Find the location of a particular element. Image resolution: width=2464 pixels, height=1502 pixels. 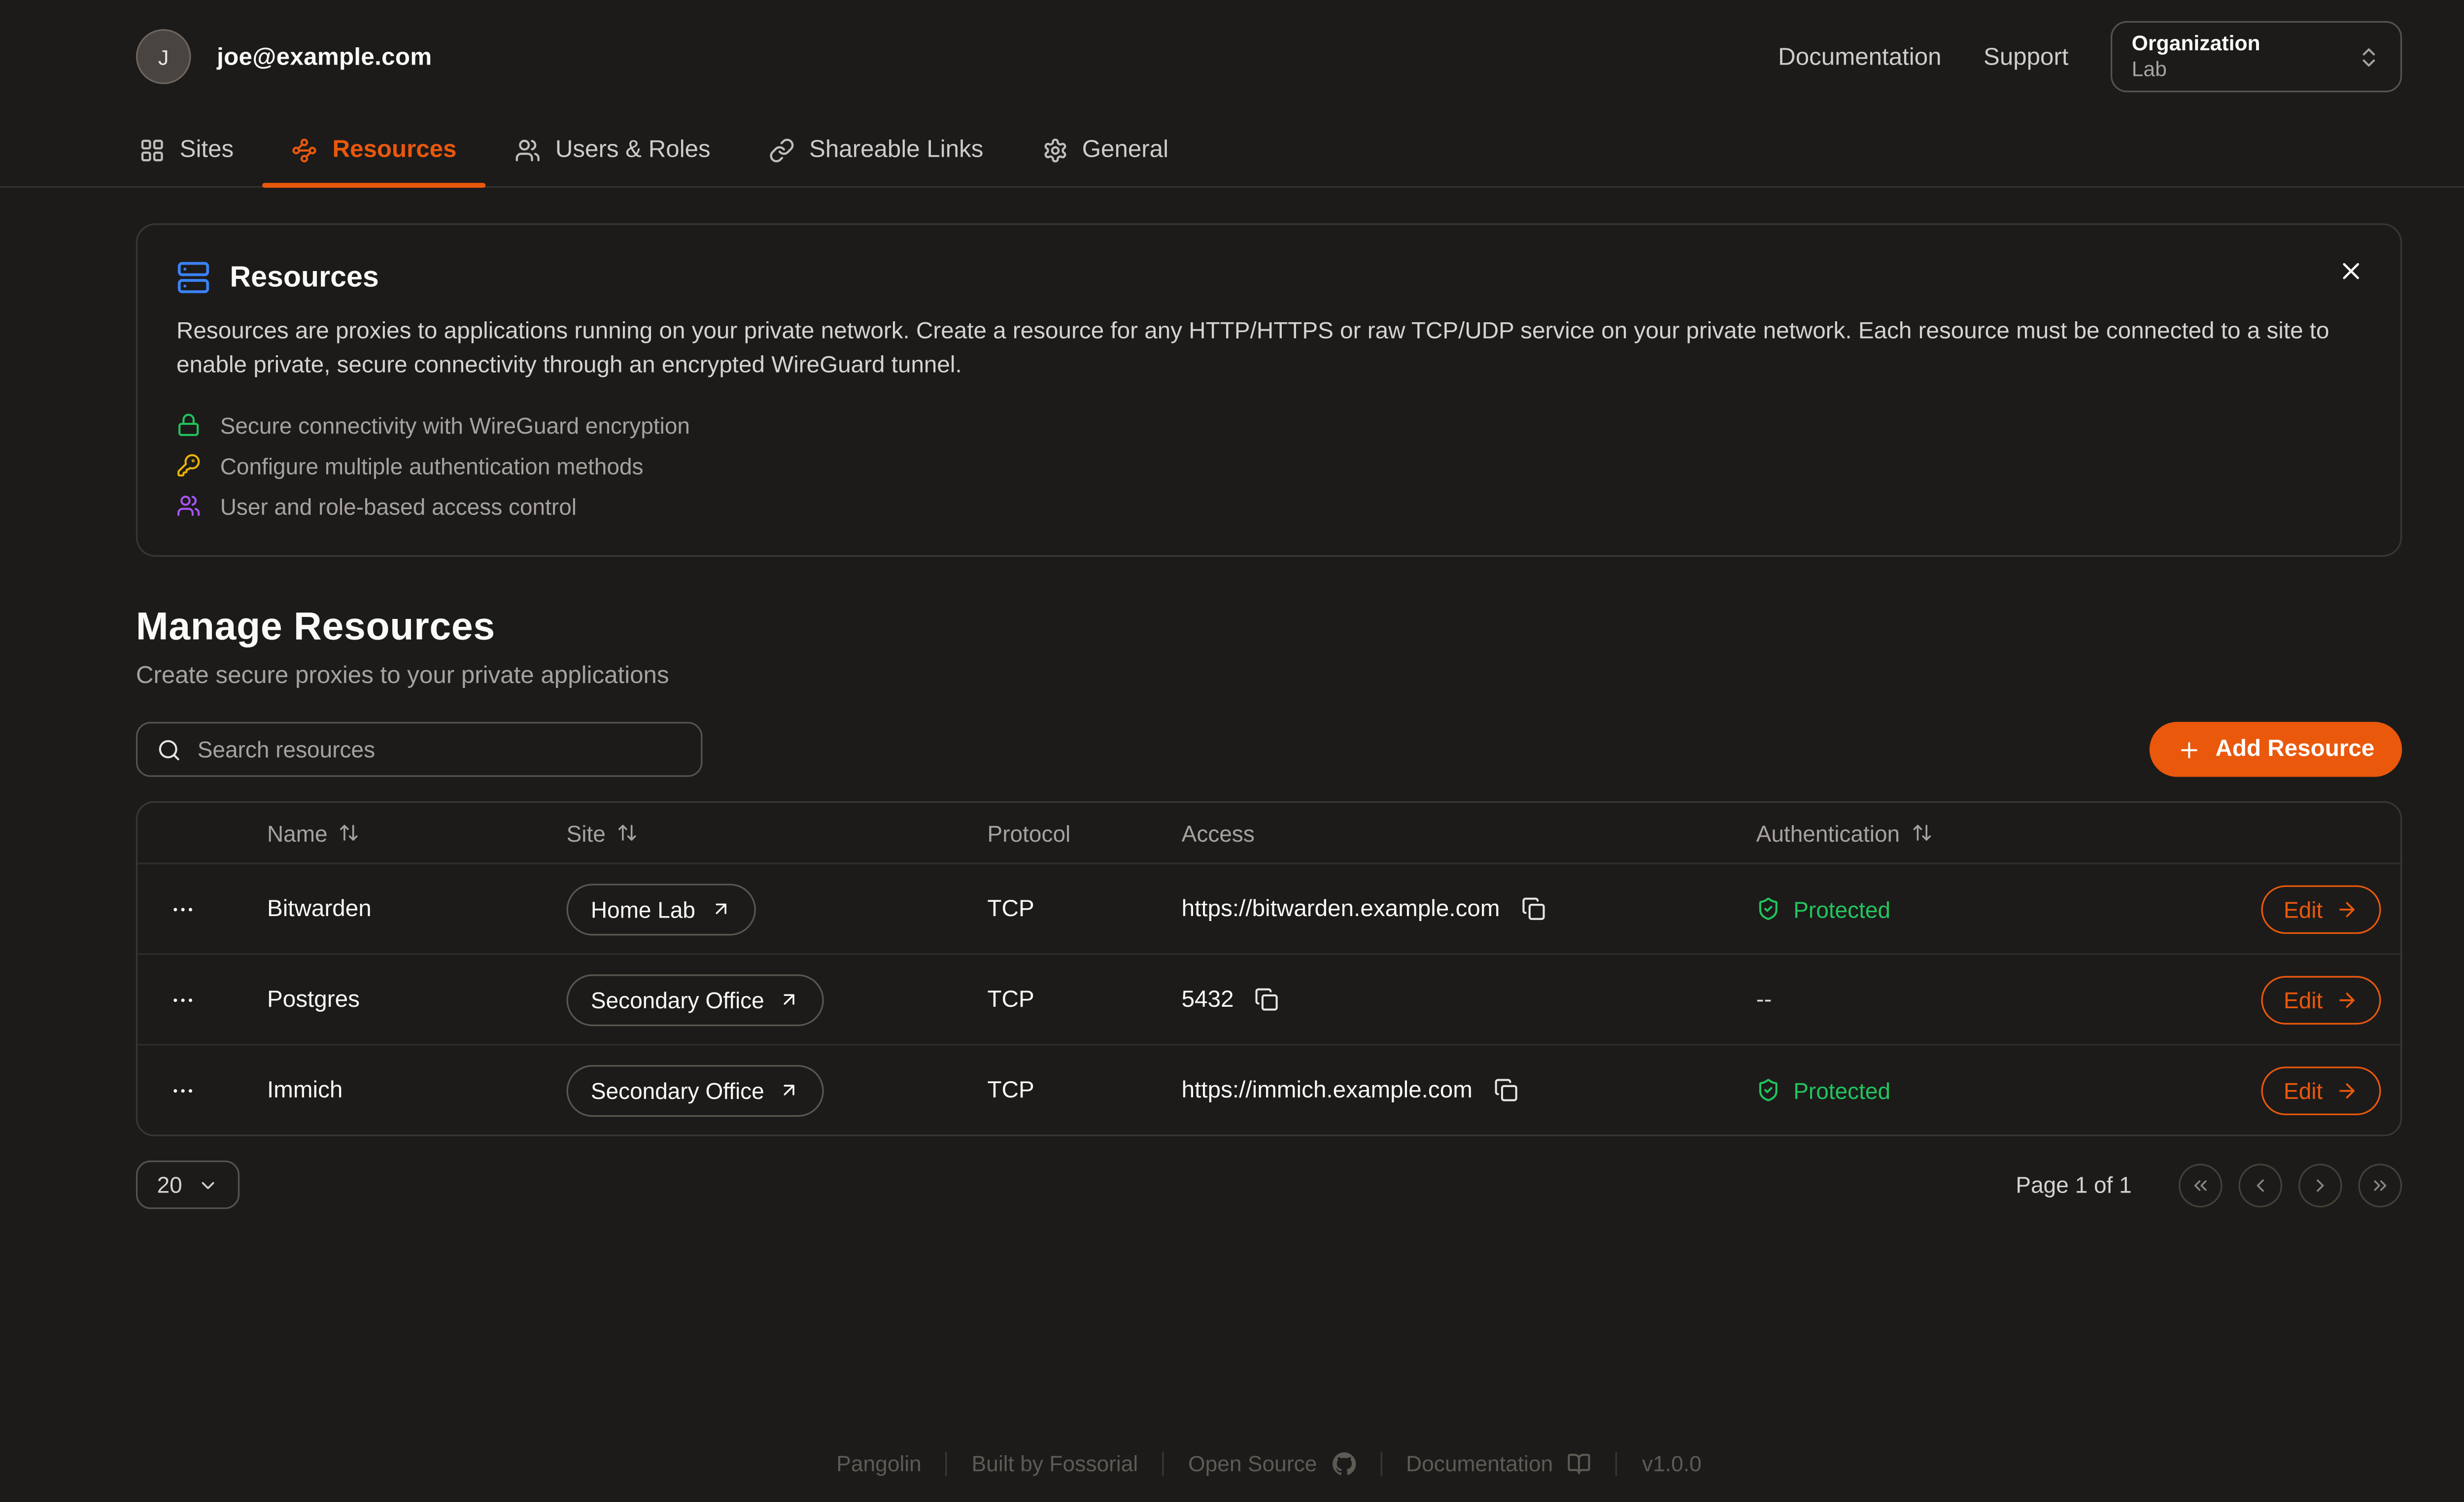

footer-open-source-link: Open Source is located at coordinates (1272, 1464).